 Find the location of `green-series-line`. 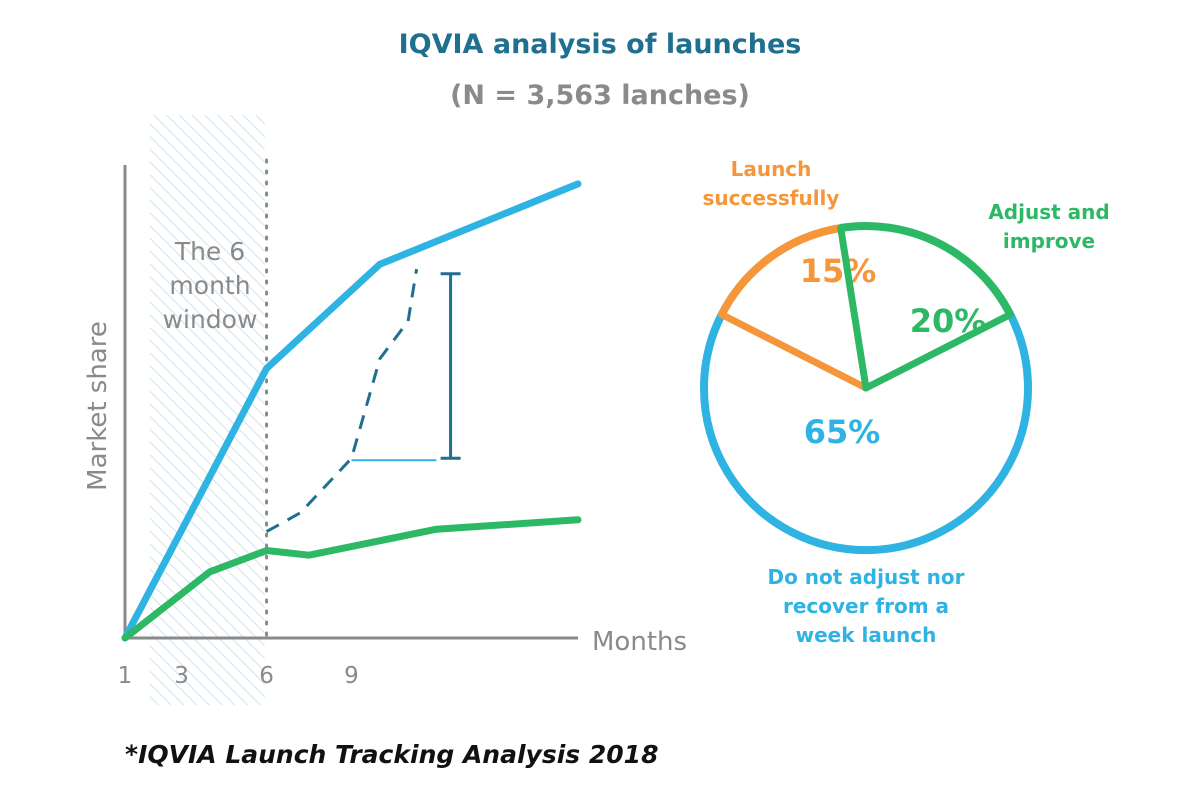

green-series-line is located at coordinates (351, 579).